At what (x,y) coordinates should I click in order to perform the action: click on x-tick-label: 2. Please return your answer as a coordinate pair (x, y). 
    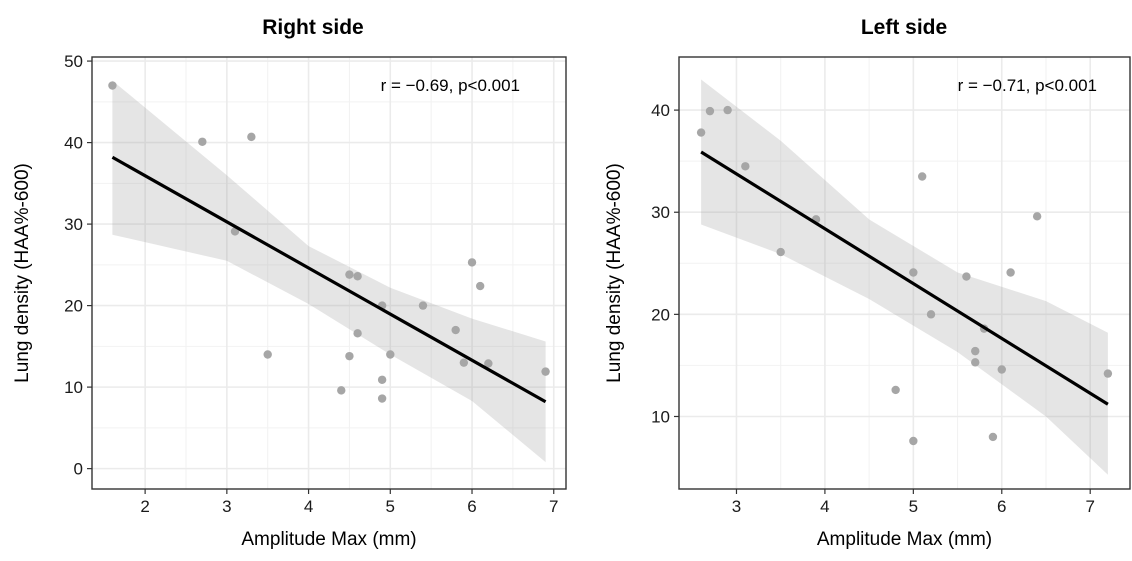
    Looking at the image, I should click on (144, 506).